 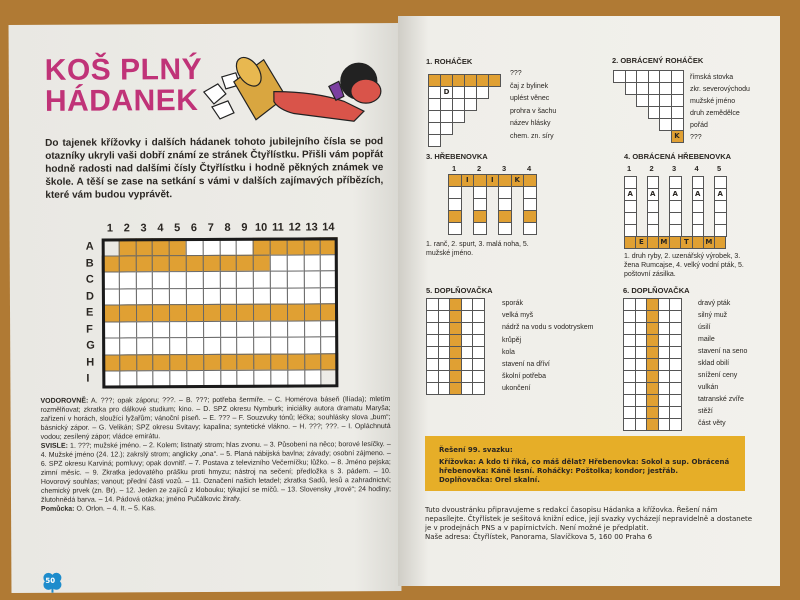 What do you see at coordinates (699, 125) in the screenshot?
I see `clue-item: pořád` at bounding box center [699, 125].